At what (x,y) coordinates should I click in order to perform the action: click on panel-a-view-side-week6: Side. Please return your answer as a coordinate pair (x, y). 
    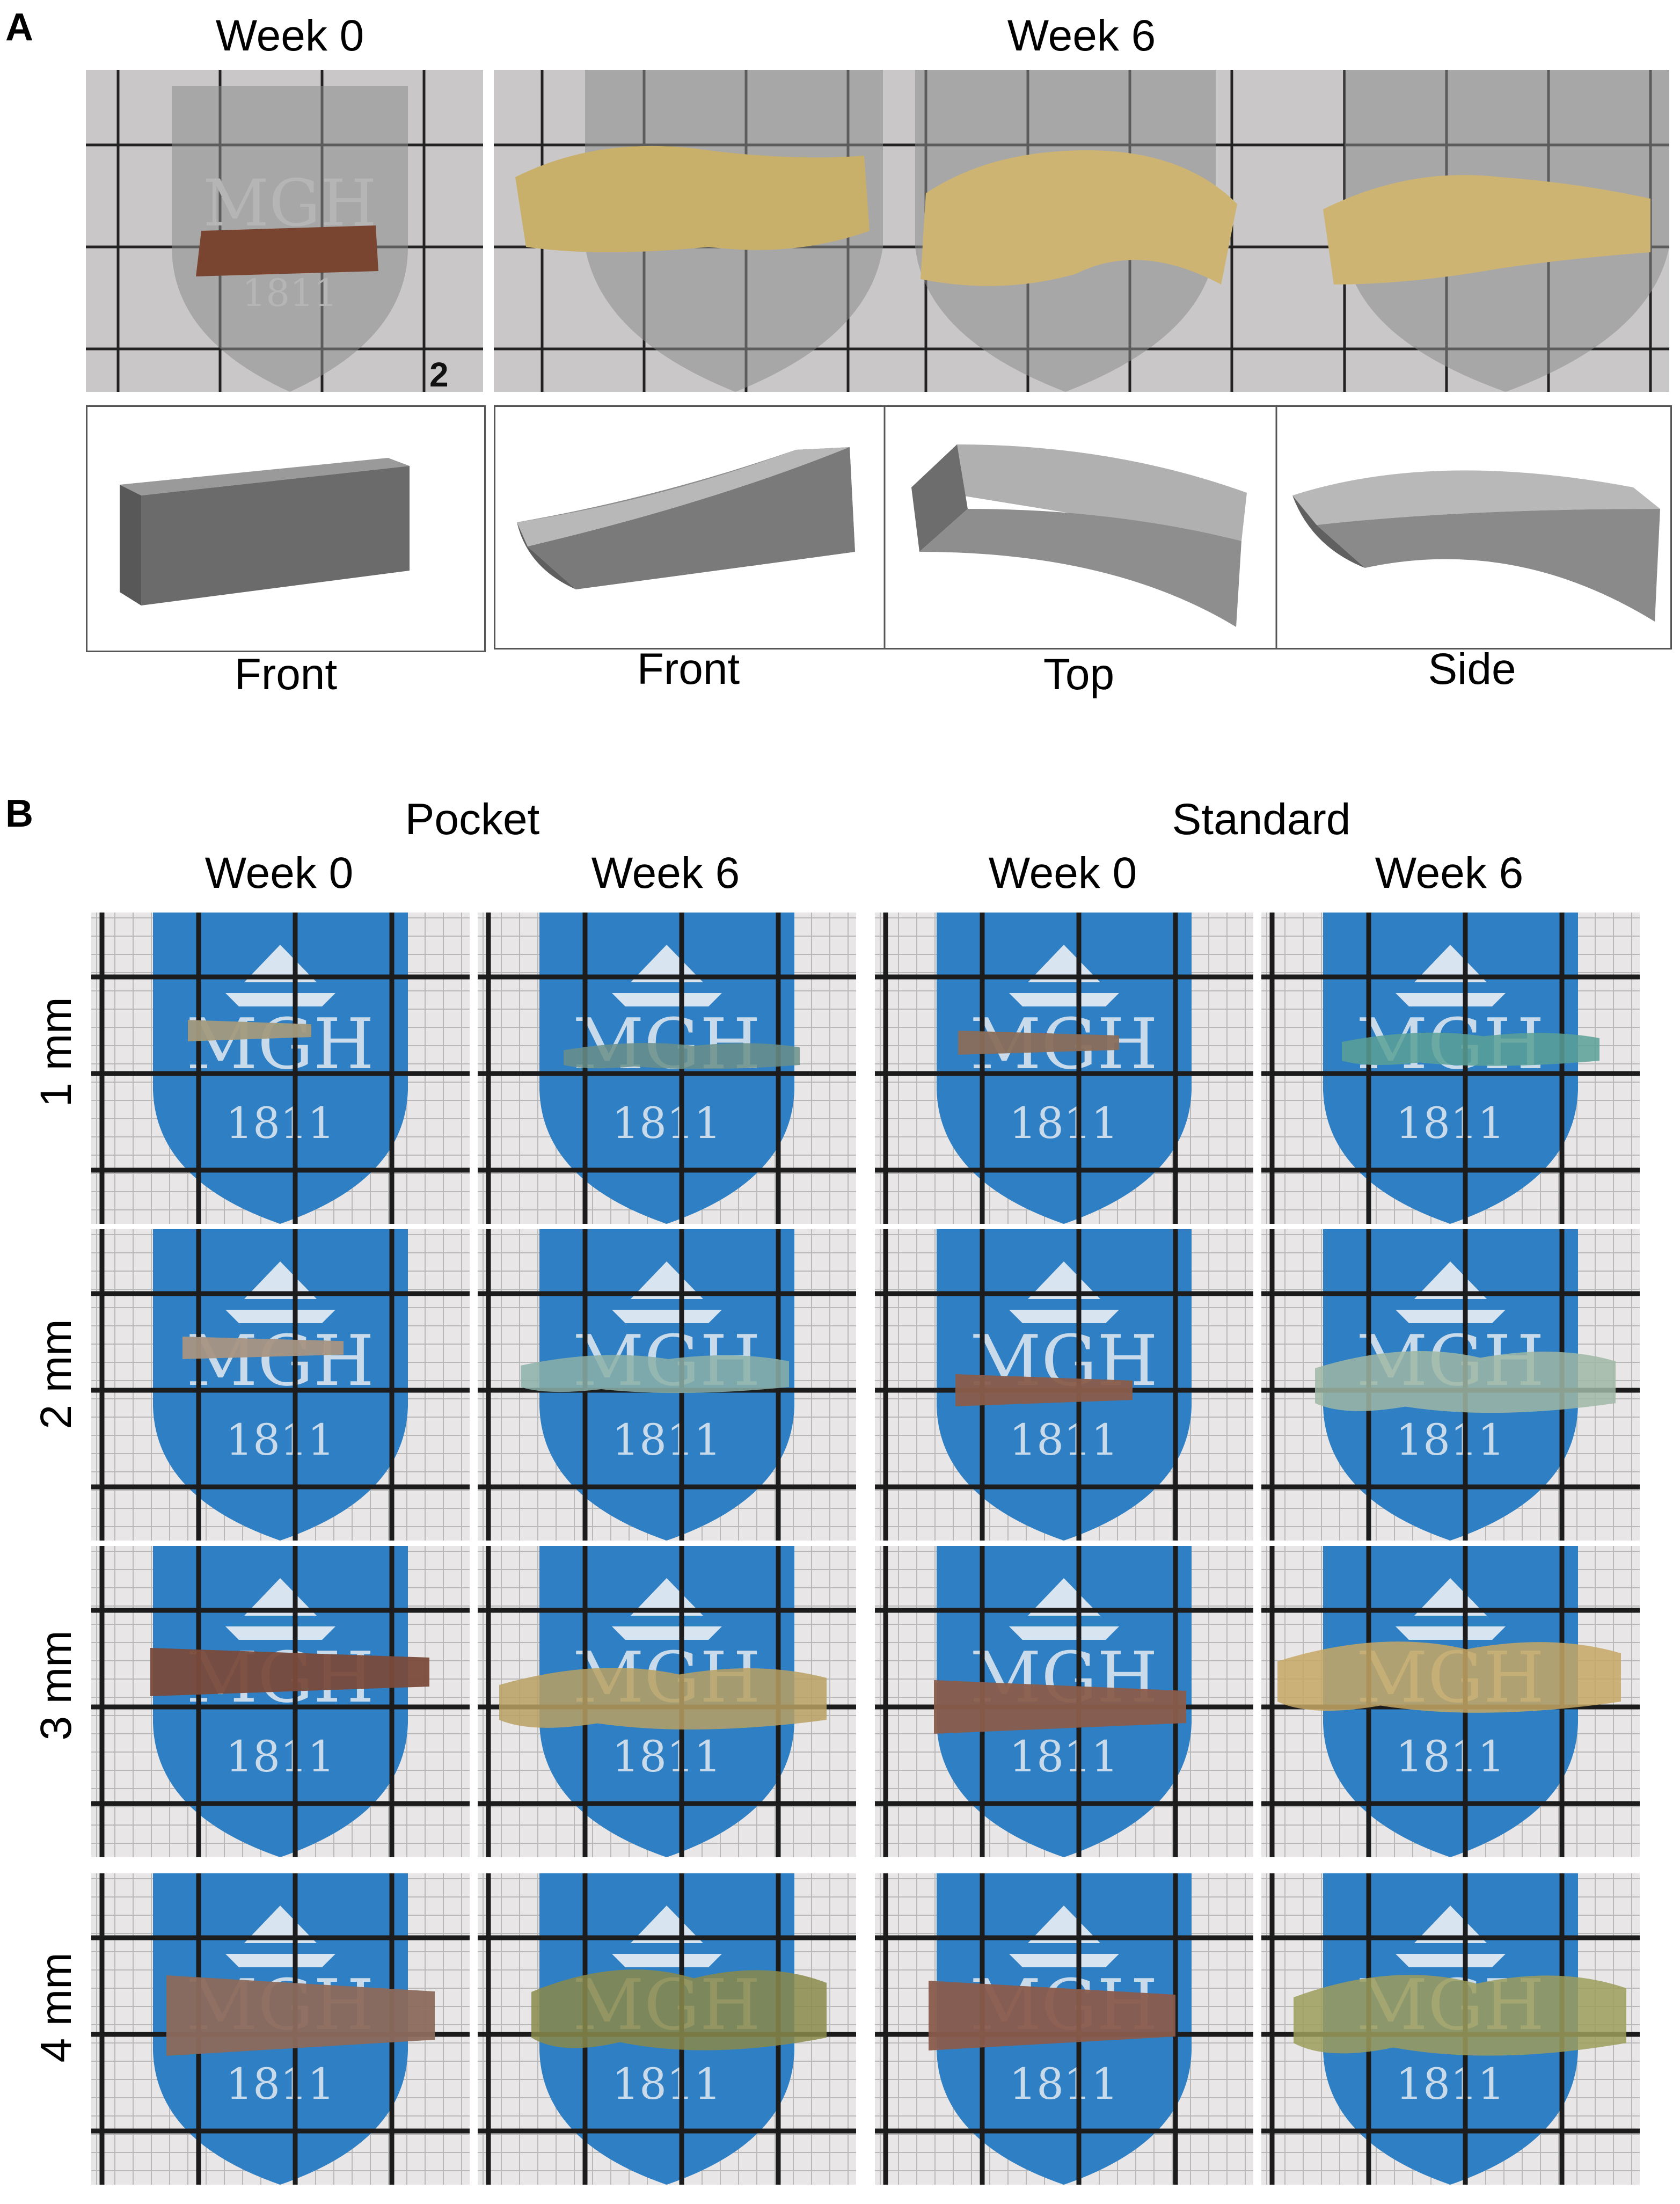
    Looking at the image, I should click on (1472, 669).